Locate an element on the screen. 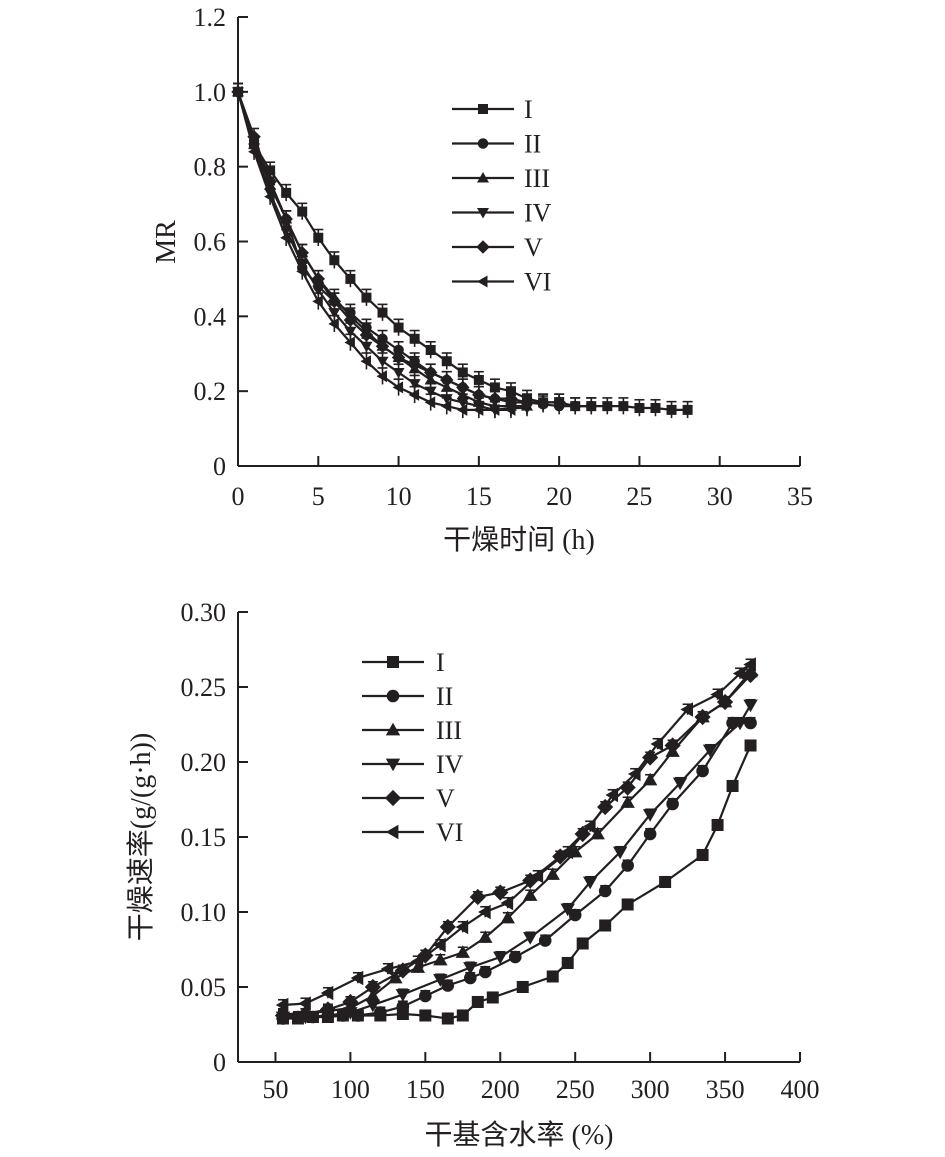 This screenshot has height=1157, width=945. chart-rate-series-line is located at coordinates (517, 861).